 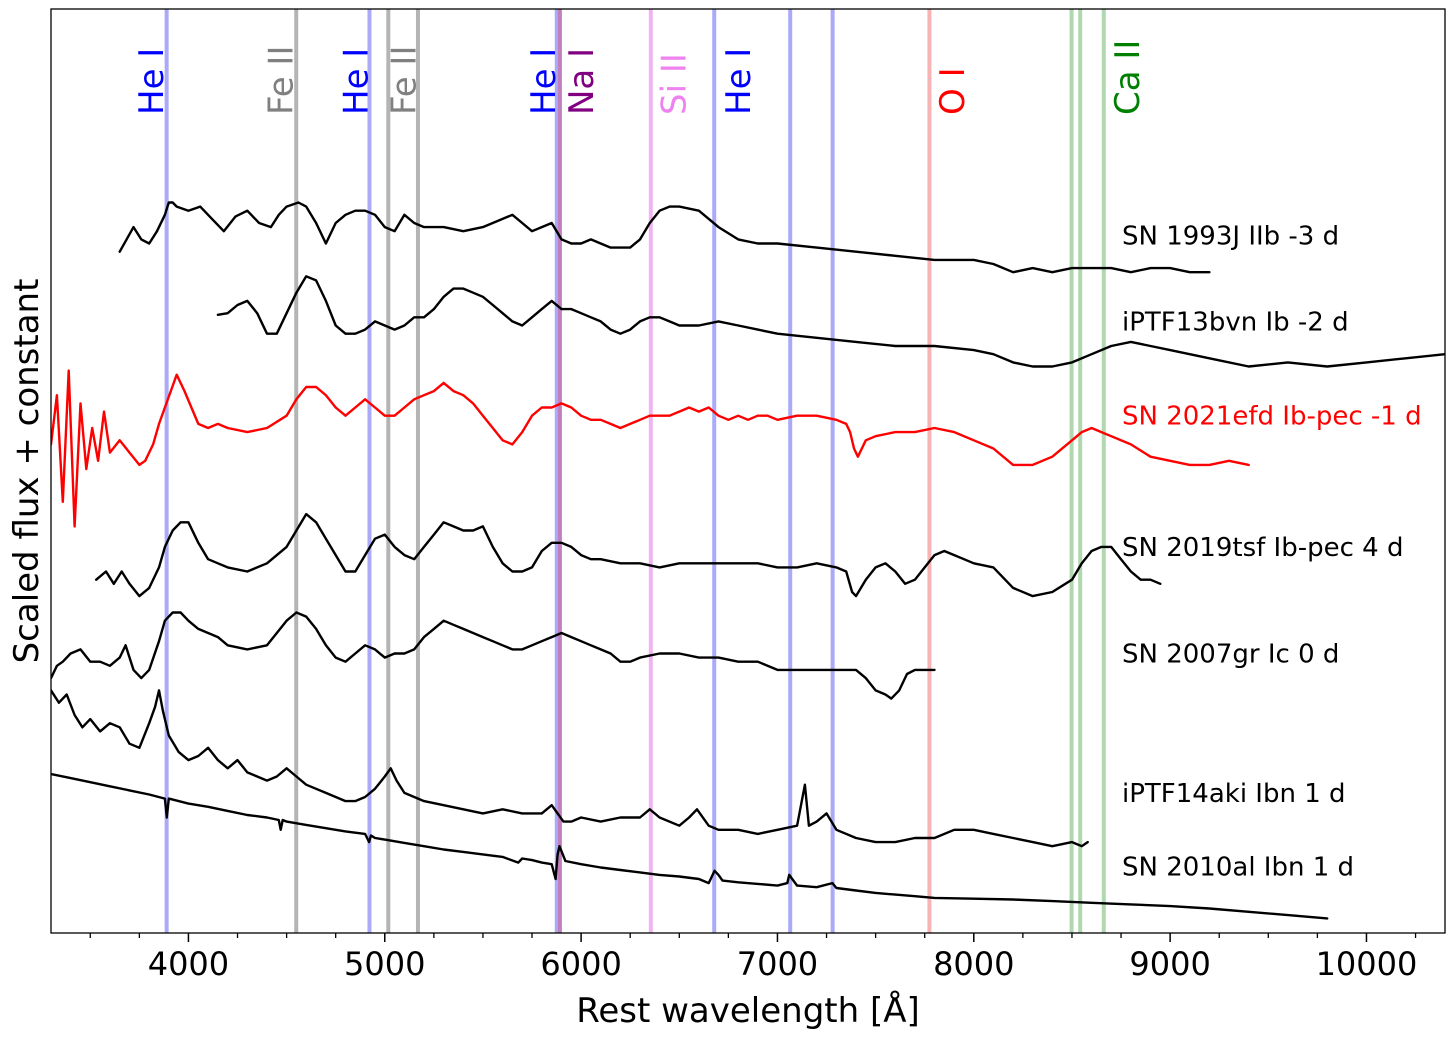 I want to click on series-label-2: iPTF13bvn Ib -2 d, so click(x=1235, y=322).